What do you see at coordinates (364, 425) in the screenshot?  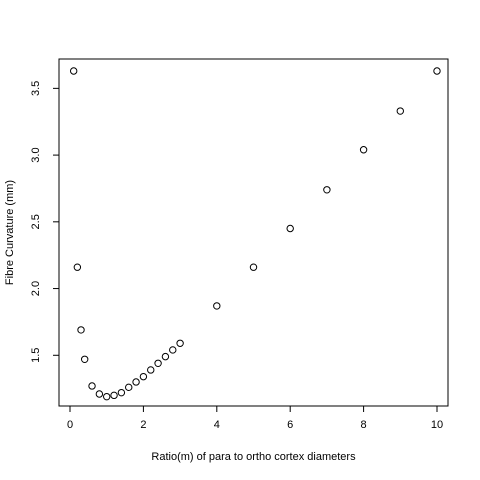 I see `x-tick-label: 8` at bounding box center [364, 425].